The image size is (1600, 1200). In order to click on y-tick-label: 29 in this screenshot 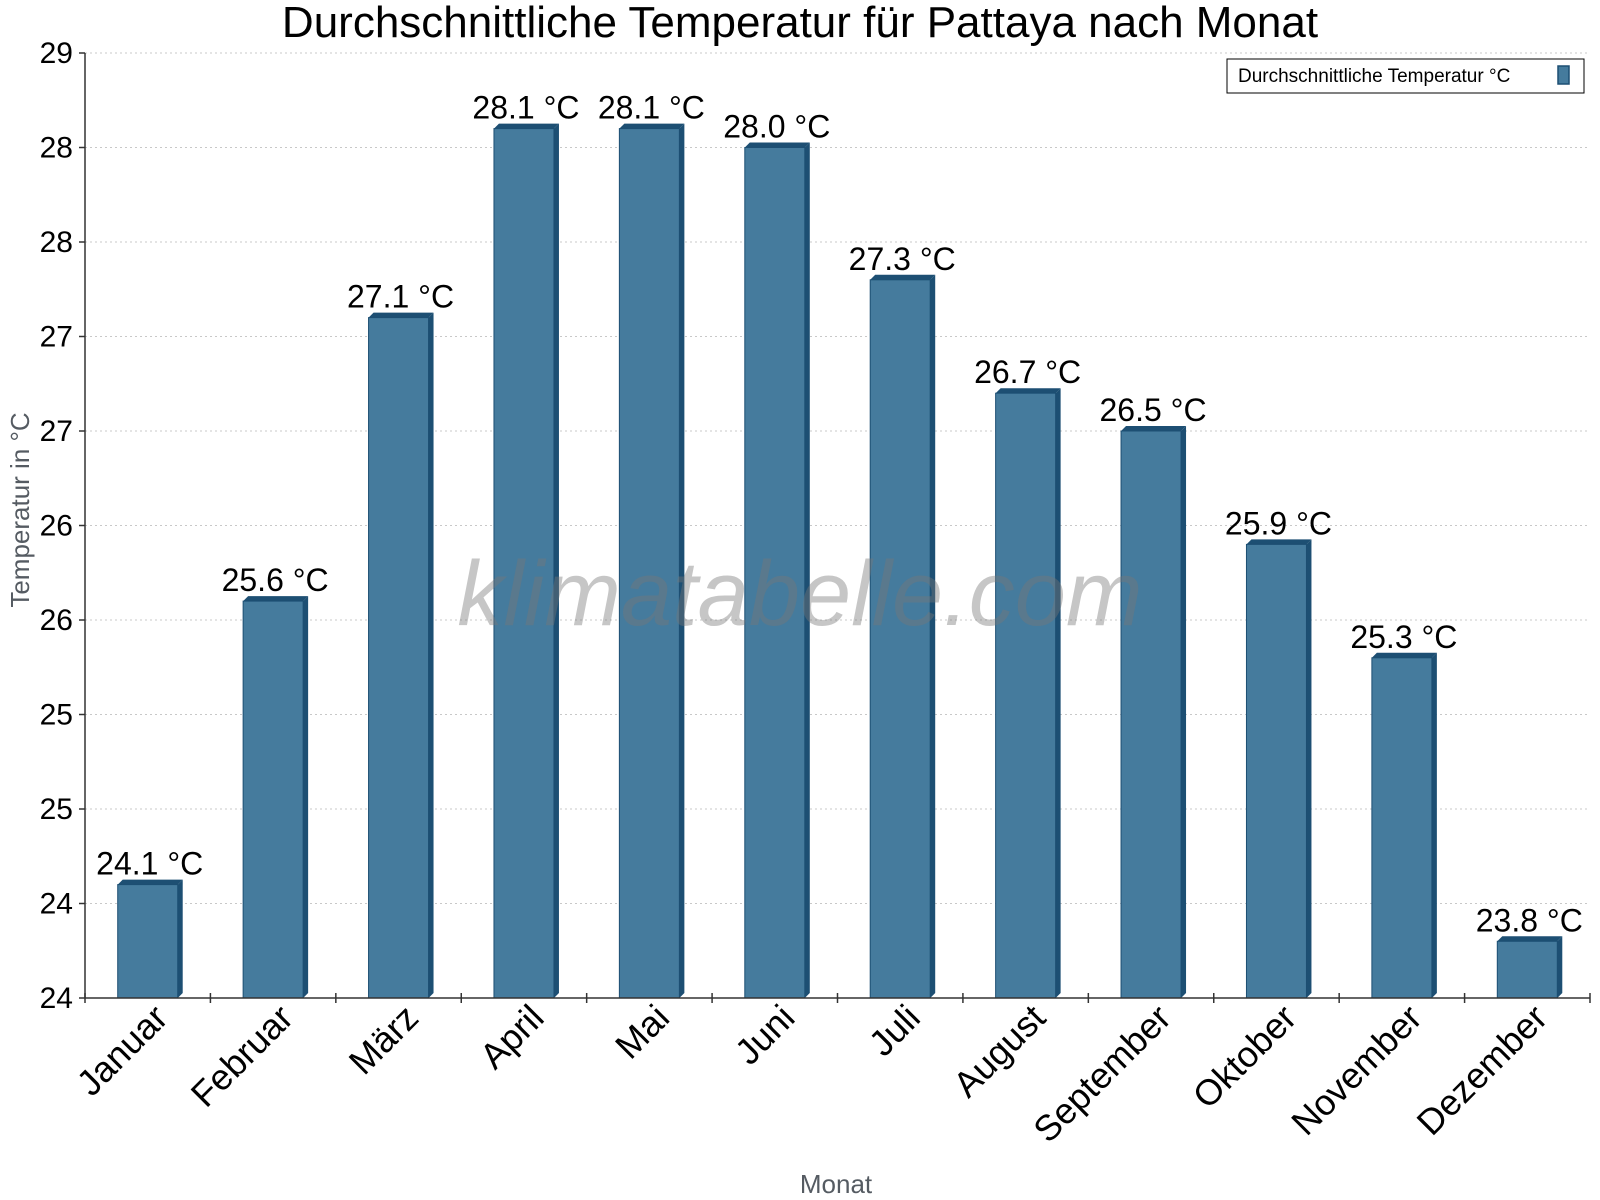, I will do `click(56, 53)`.